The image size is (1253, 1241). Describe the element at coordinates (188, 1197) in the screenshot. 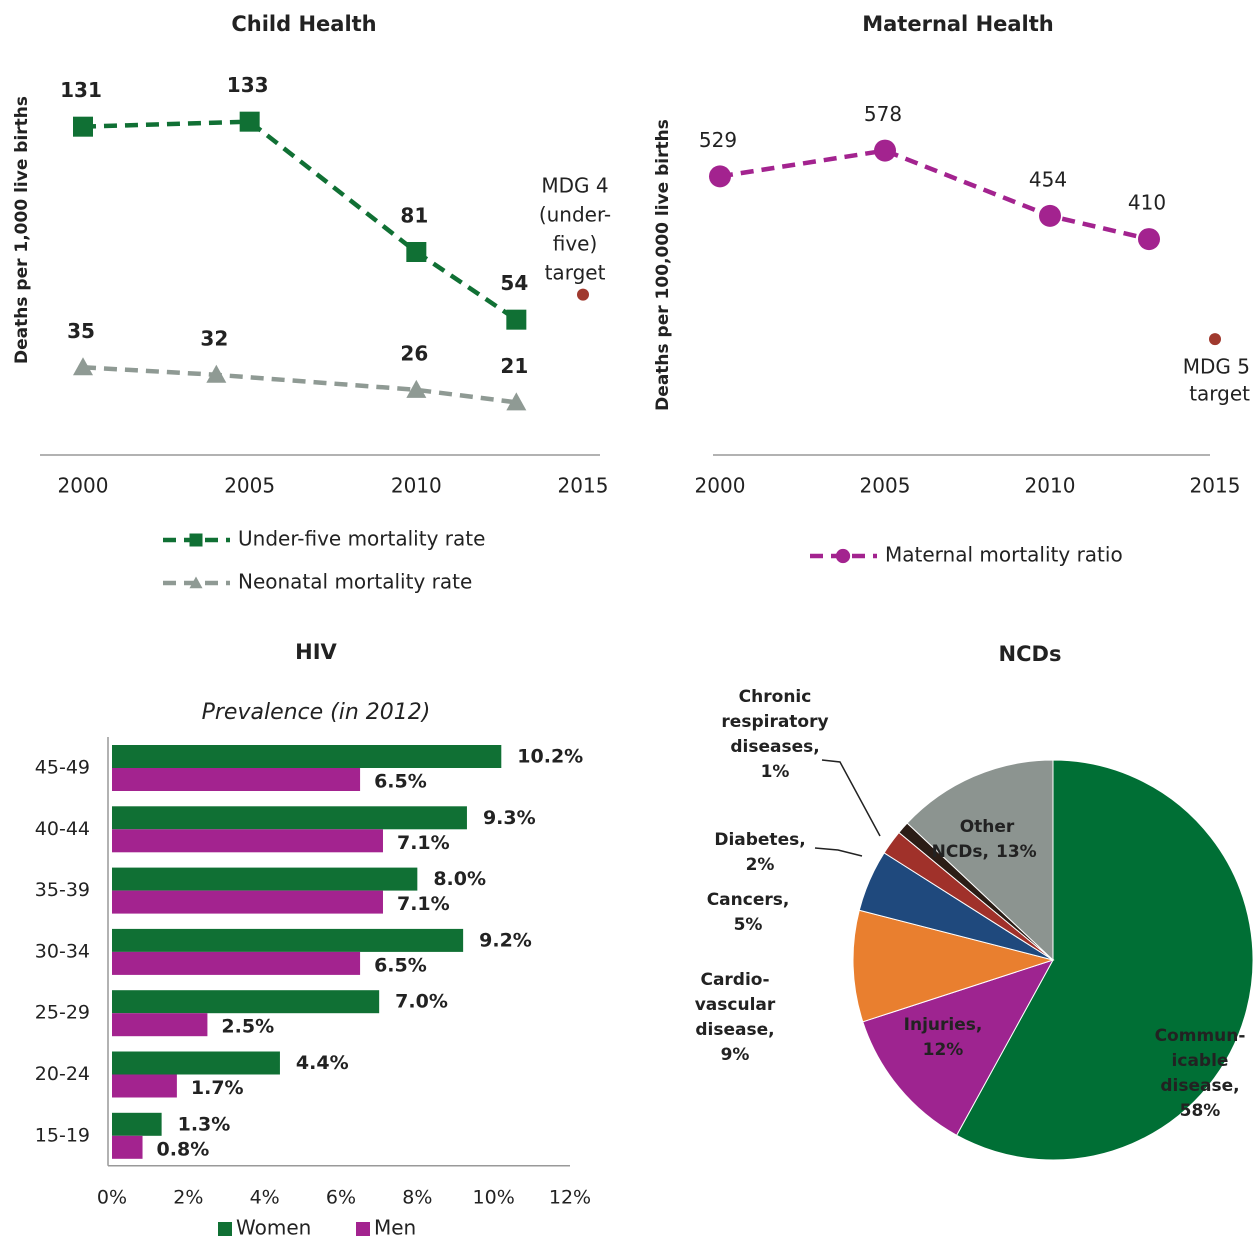

I see `x-tick-label: 2%` at that location.